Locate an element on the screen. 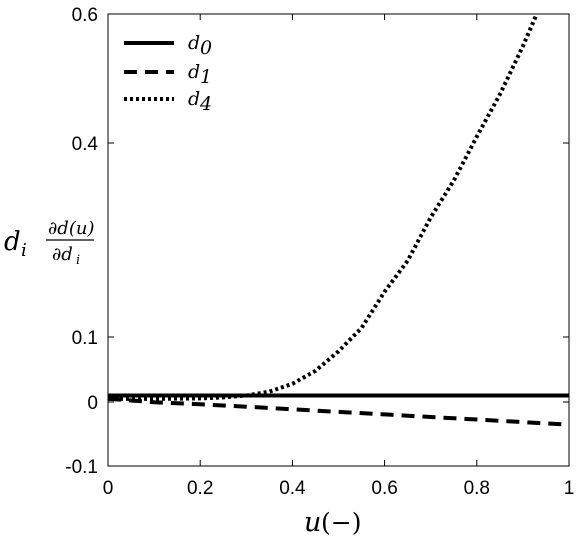 The image size is (581, 543). y-tick-label: 0.1 is located at coordinates (85, 338).